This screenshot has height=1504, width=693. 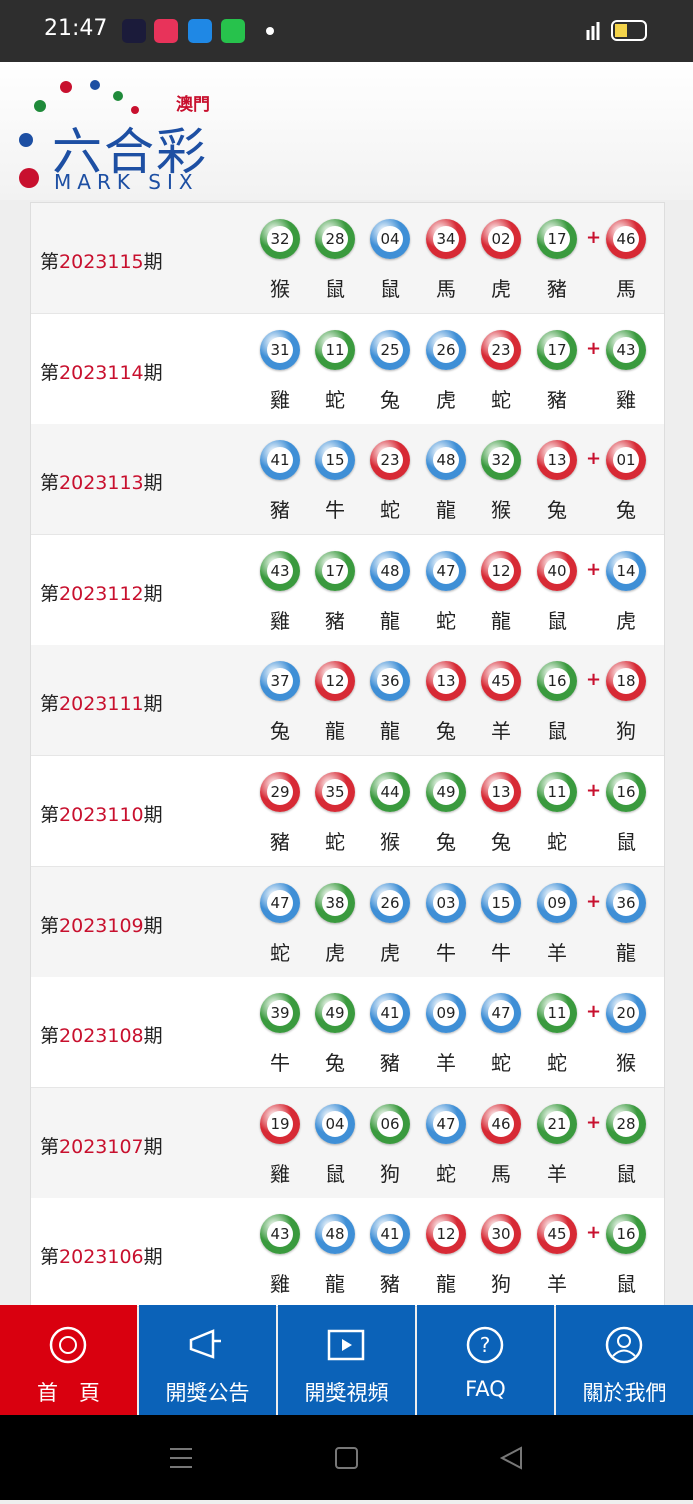 What do you see at coordinates (68, 1393) in the screenshot?
I see `nav-label: 首 頁` at bounding box center [68, 1393].